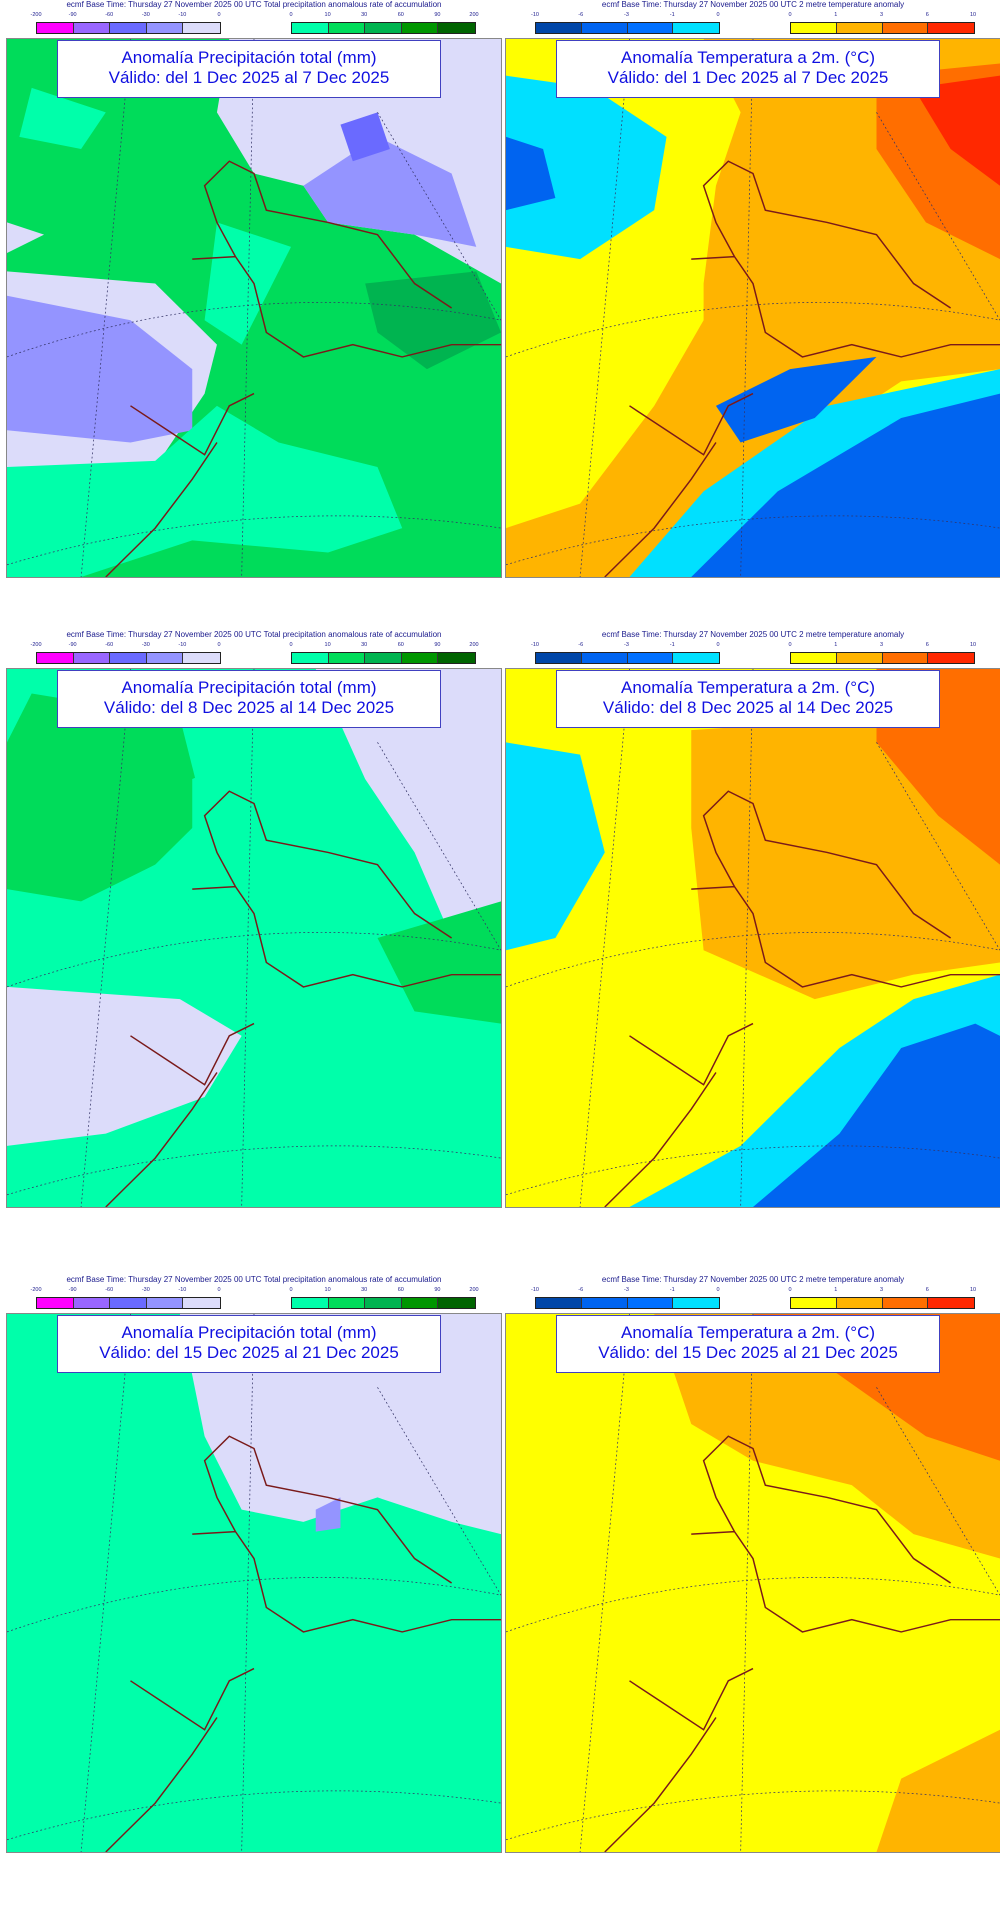 The height and width of the screenshot is (1914, 1000). Describe the element at coordinates (581, 15) in the screenshot. I see `colorbar-tick: -6` at that location.